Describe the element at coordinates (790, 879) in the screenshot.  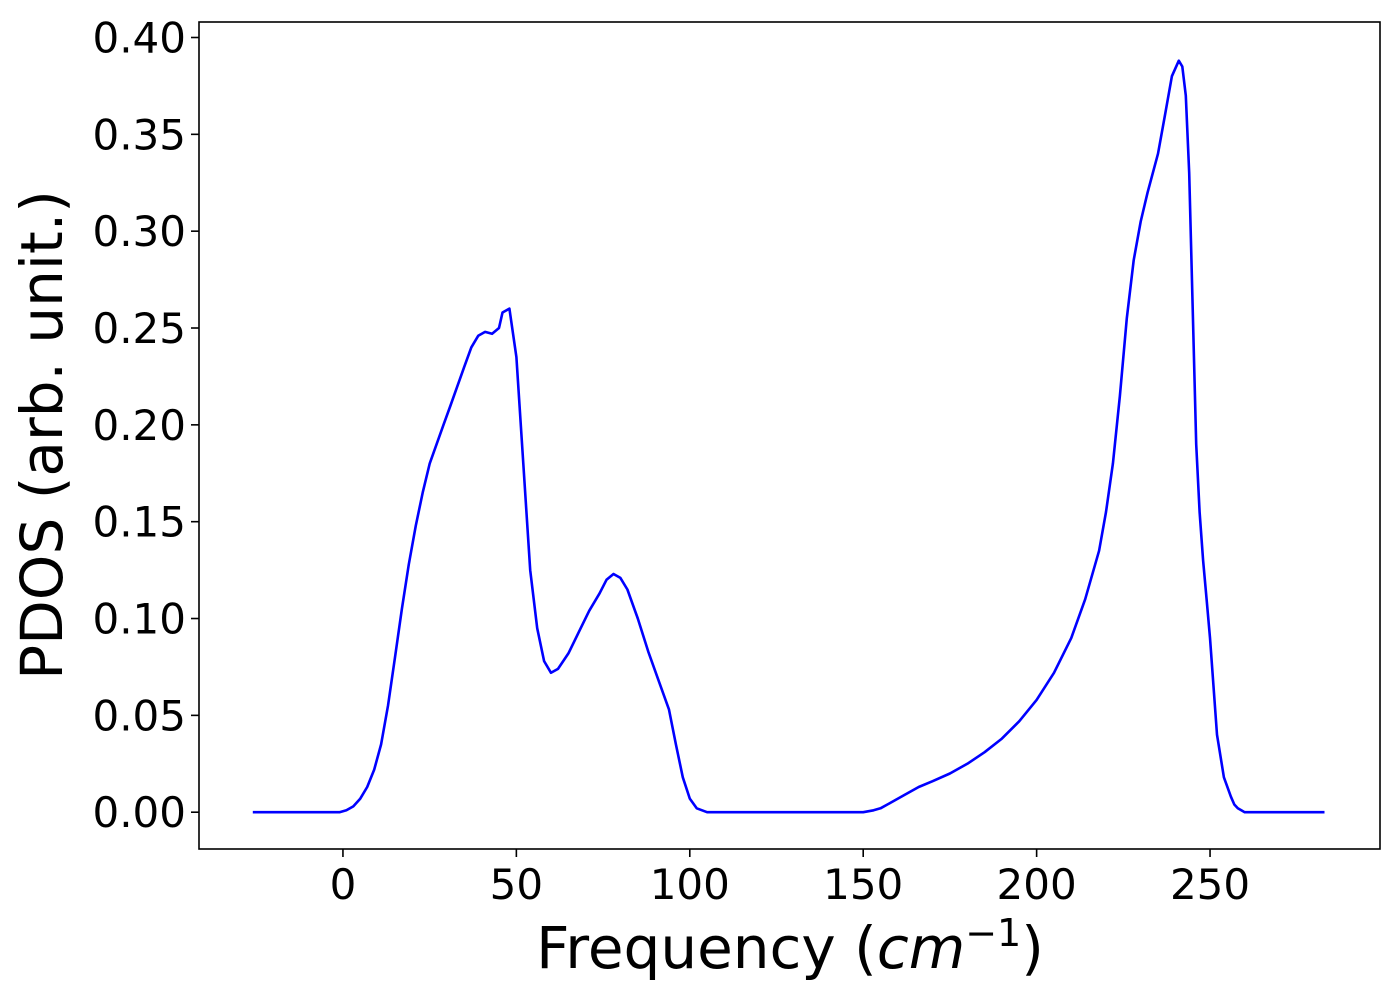
I see `x-axis-ticks: 0 50 100 150 200 250` at that location.